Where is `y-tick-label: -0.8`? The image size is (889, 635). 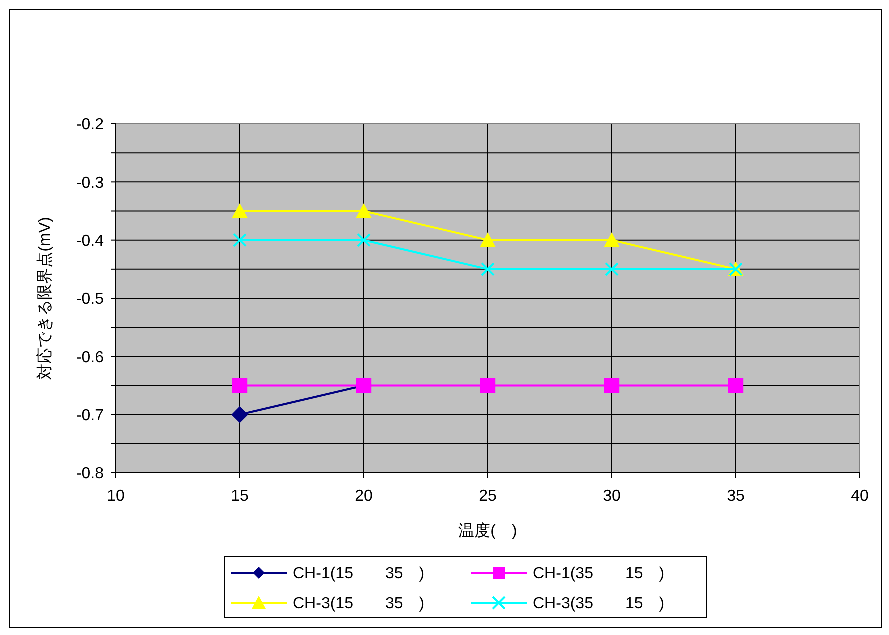 y-tick-label: -0.8 is located at coordinates (90, 474).